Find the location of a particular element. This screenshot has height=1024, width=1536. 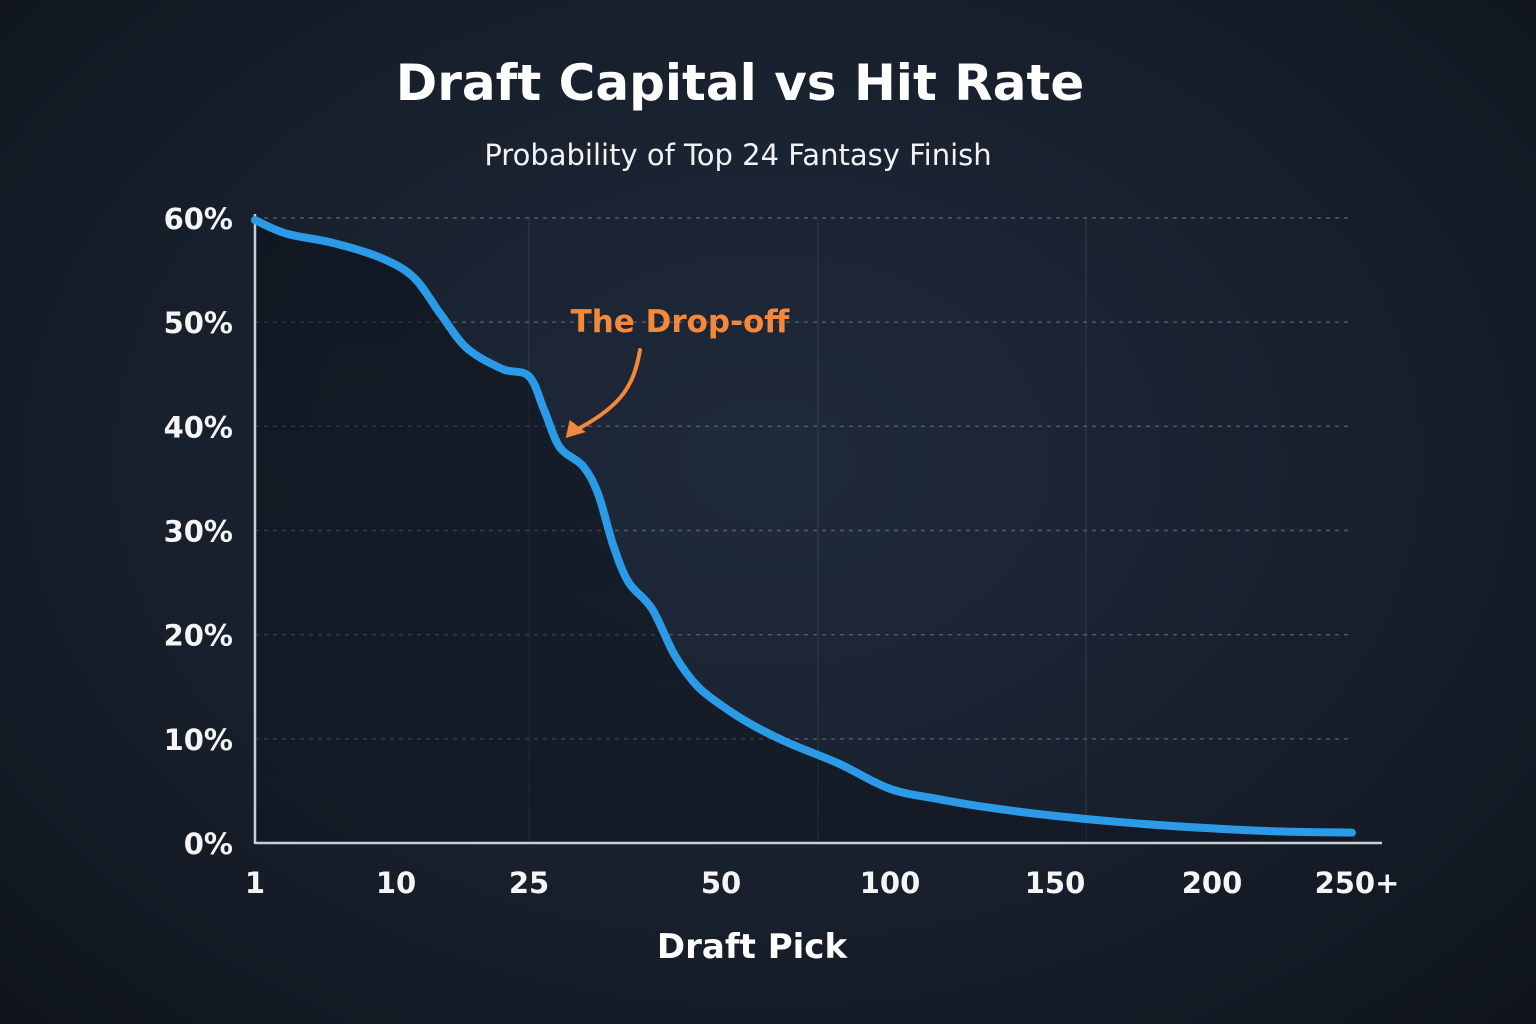

y-tick-label-4: 40% is located at coordinates (198, 427).